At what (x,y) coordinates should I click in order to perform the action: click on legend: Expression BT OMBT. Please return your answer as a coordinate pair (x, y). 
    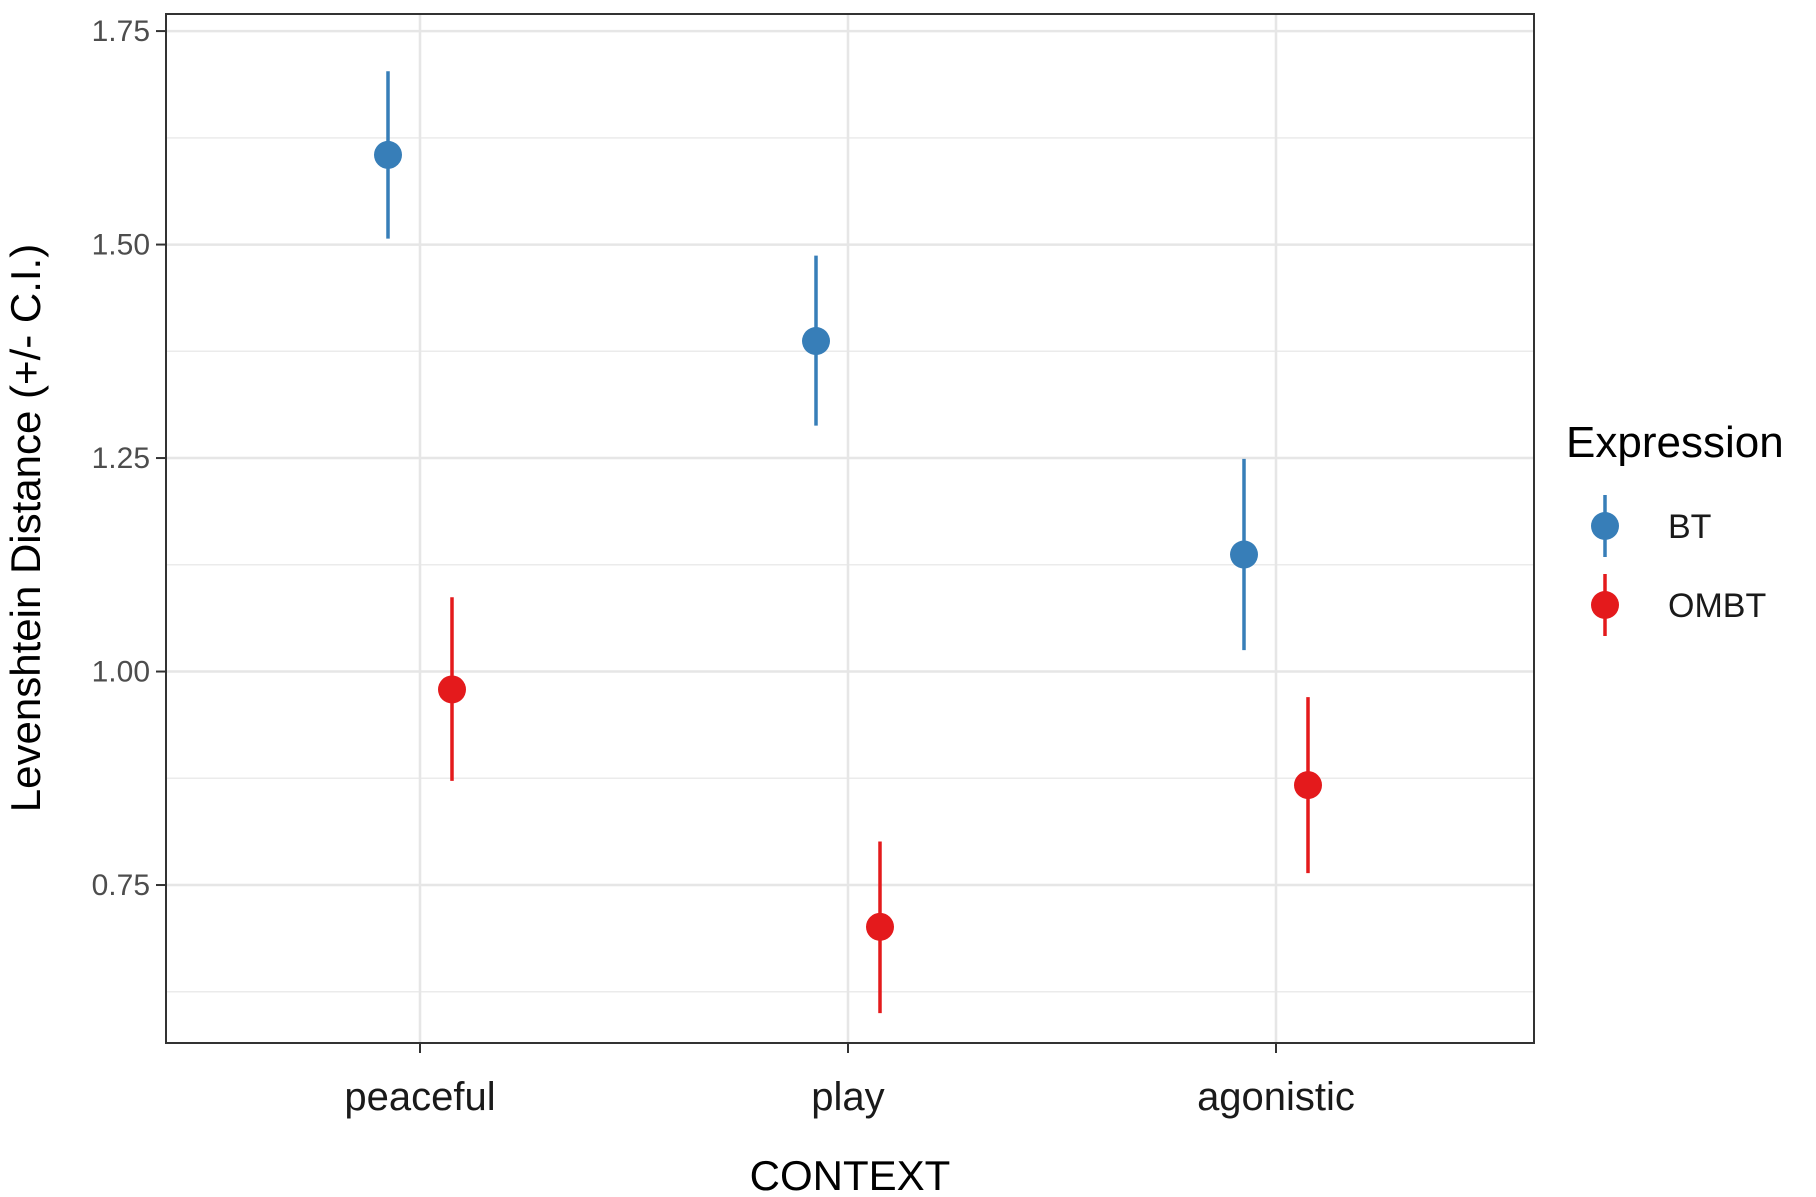
    Looking at the image, I should click on (1675, 527).